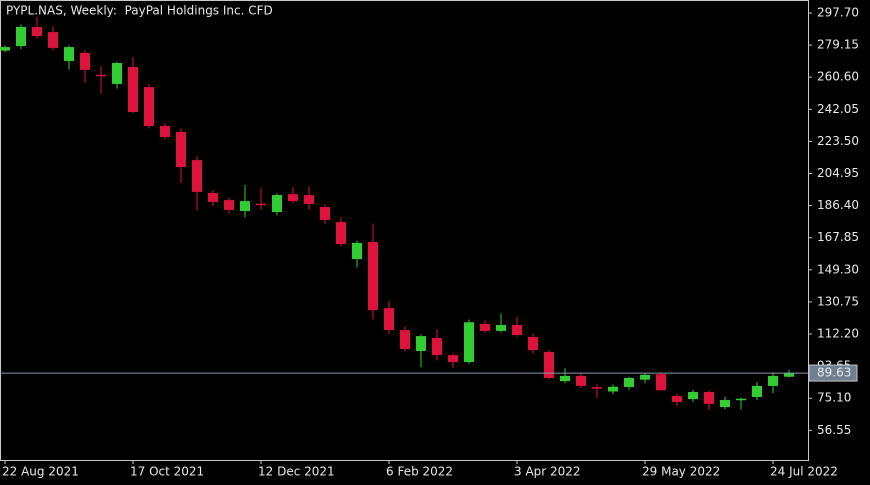  I want to click on y-tick-label: 260.60, so click(838, 77).